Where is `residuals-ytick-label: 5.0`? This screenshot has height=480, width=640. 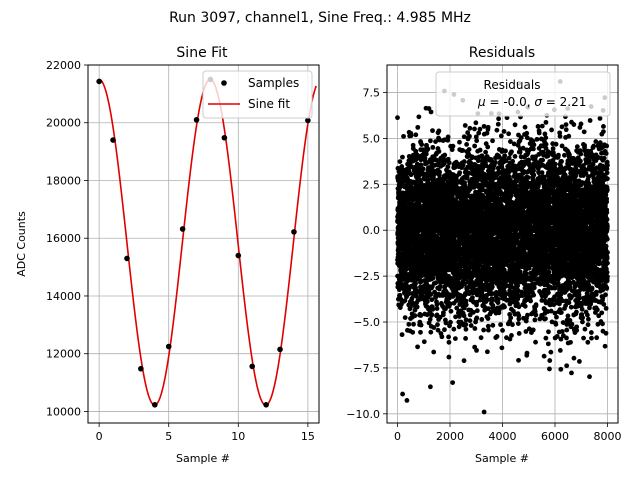
residuals-ytick-label: 5.0 is located at coordinates (372, 138).